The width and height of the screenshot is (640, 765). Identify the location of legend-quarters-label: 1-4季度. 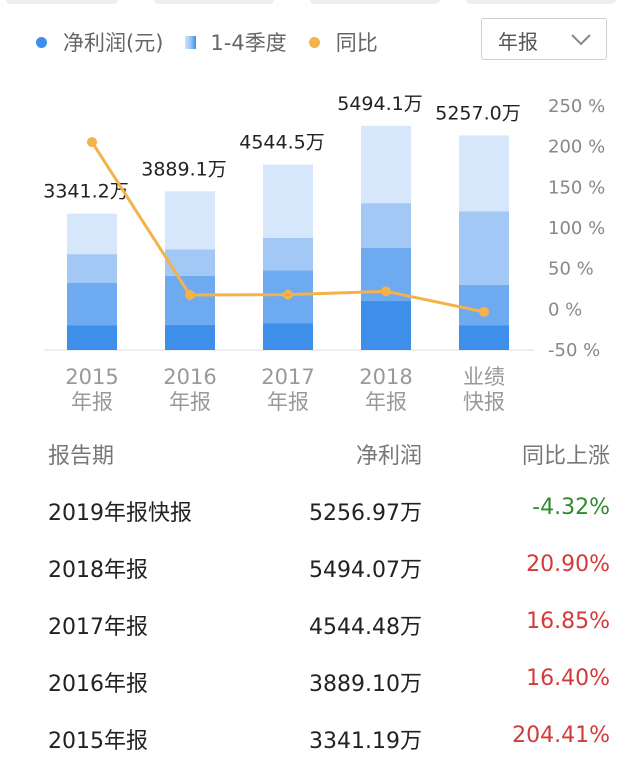
(248, 43).